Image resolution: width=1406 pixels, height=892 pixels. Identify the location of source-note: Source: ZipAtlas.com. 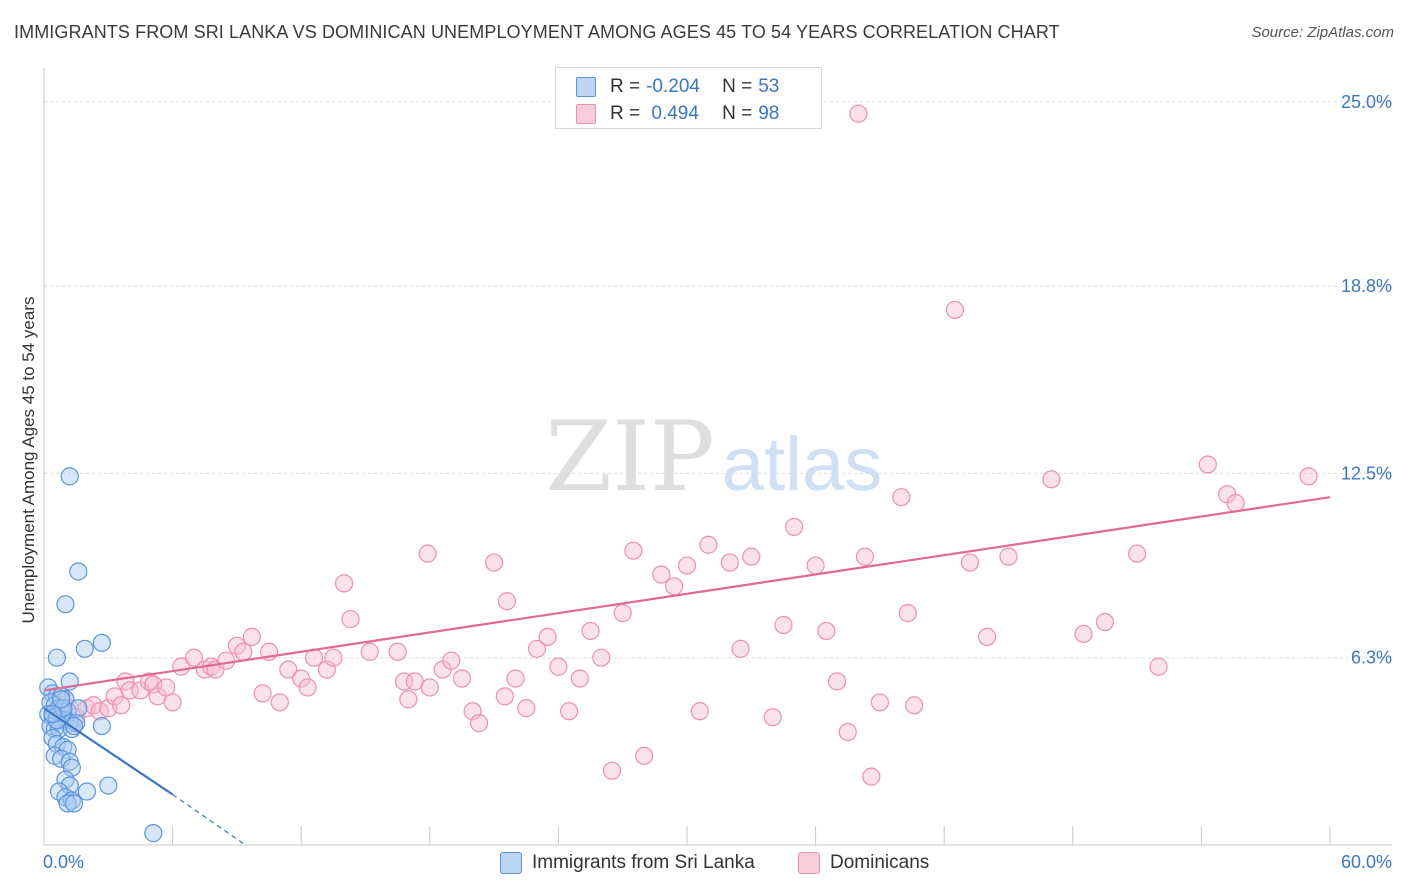
(1322, 32).